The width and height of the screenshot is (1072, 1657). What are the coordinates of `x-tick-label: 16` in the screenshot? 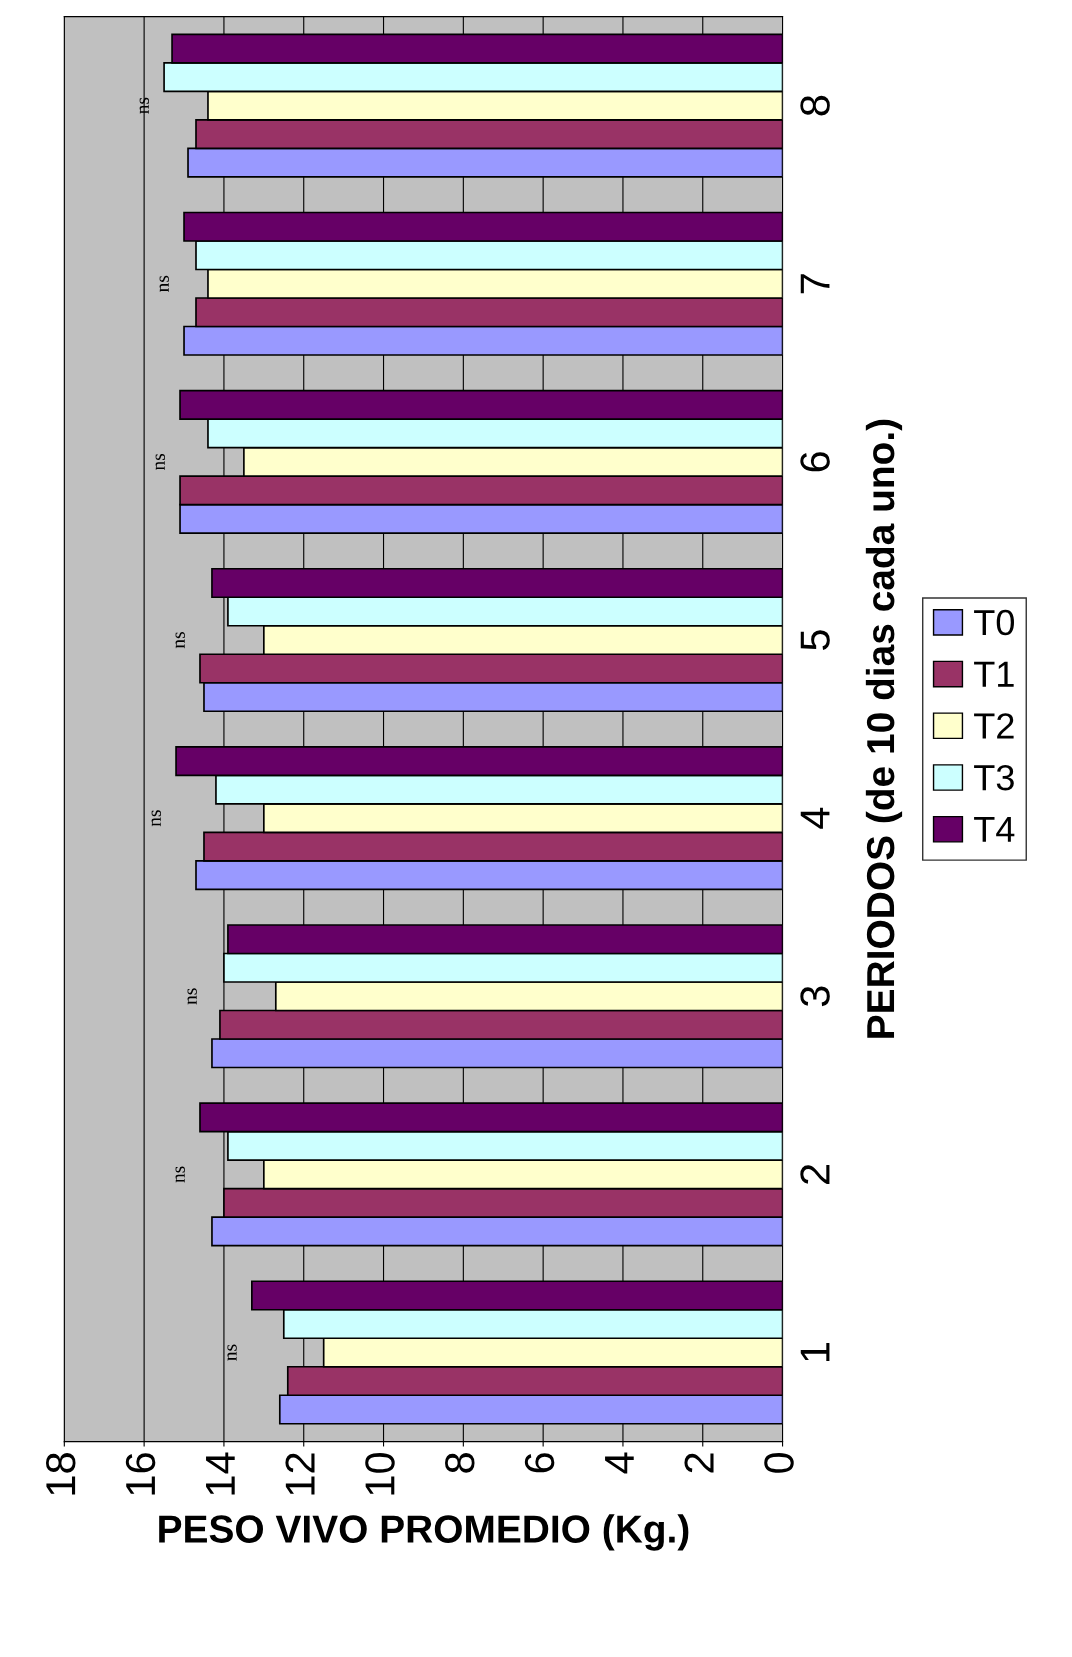 It's located at (140, 1474).